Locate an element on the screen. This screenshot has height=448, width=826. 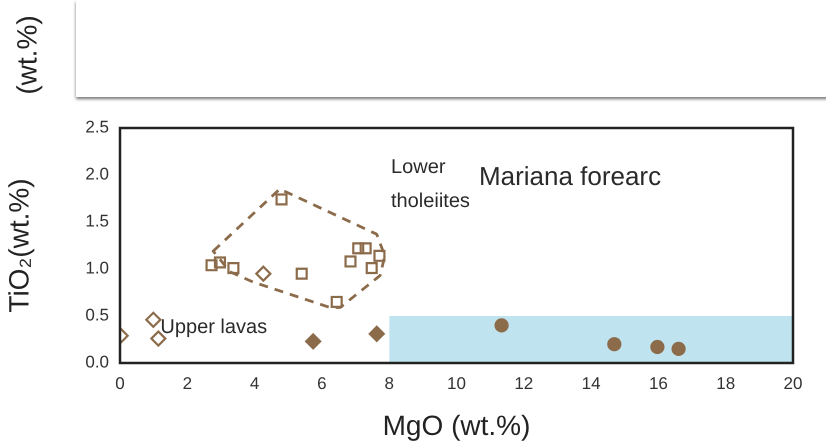
y-tick-label: 0.5 is located at coordinates (97, 315).